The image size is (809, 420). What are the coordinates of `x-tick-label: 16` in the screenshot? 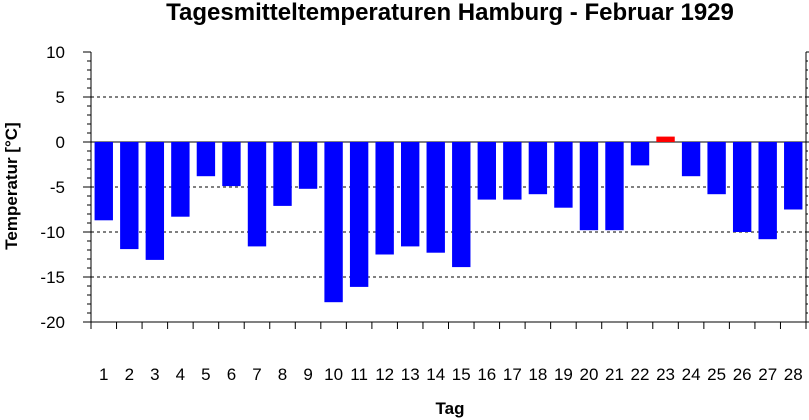 It's located at (486, 374).